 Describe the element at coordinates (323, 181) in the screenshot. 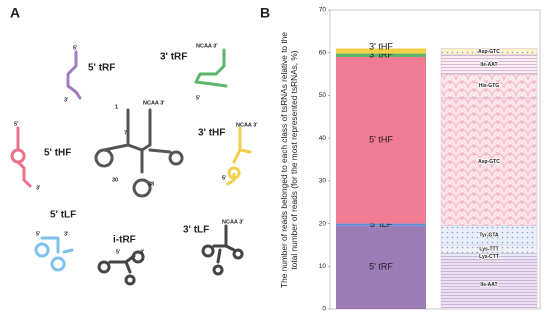

I see `y-tick-label: 30` at that location.